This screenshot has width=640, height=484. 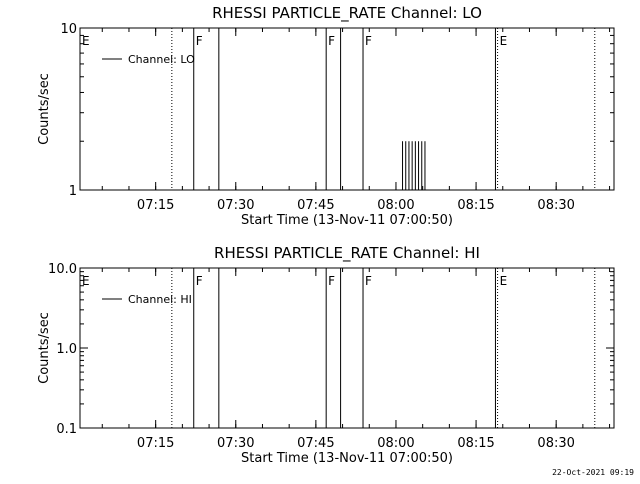 I want to click on legend-label: Channel: HI, so click(x=160, y=299).